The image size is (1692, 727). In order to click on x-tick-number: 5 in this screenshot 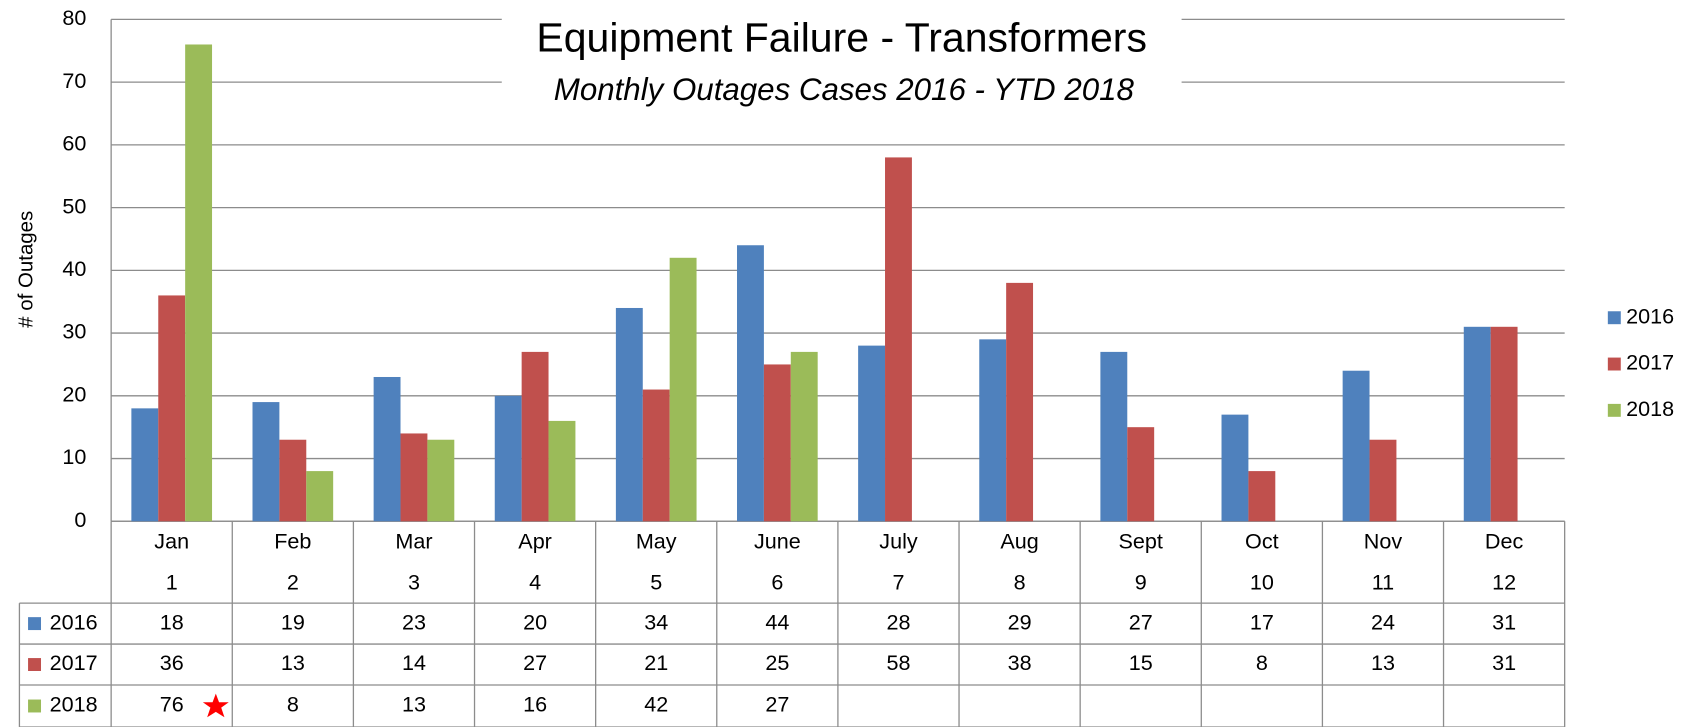, I will do `click(656, 581)`.